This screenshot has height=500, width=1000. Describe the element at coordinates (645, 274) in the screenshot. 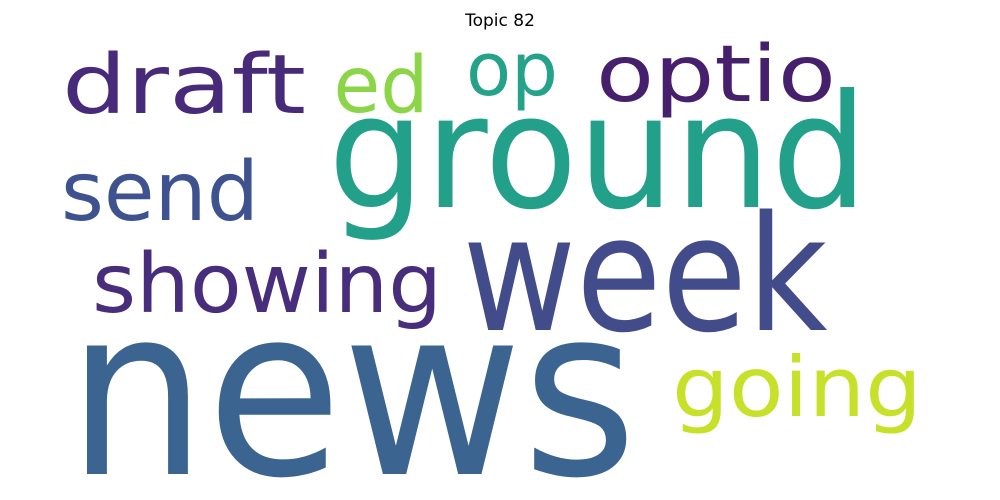

I see `word-week: week` at that location.